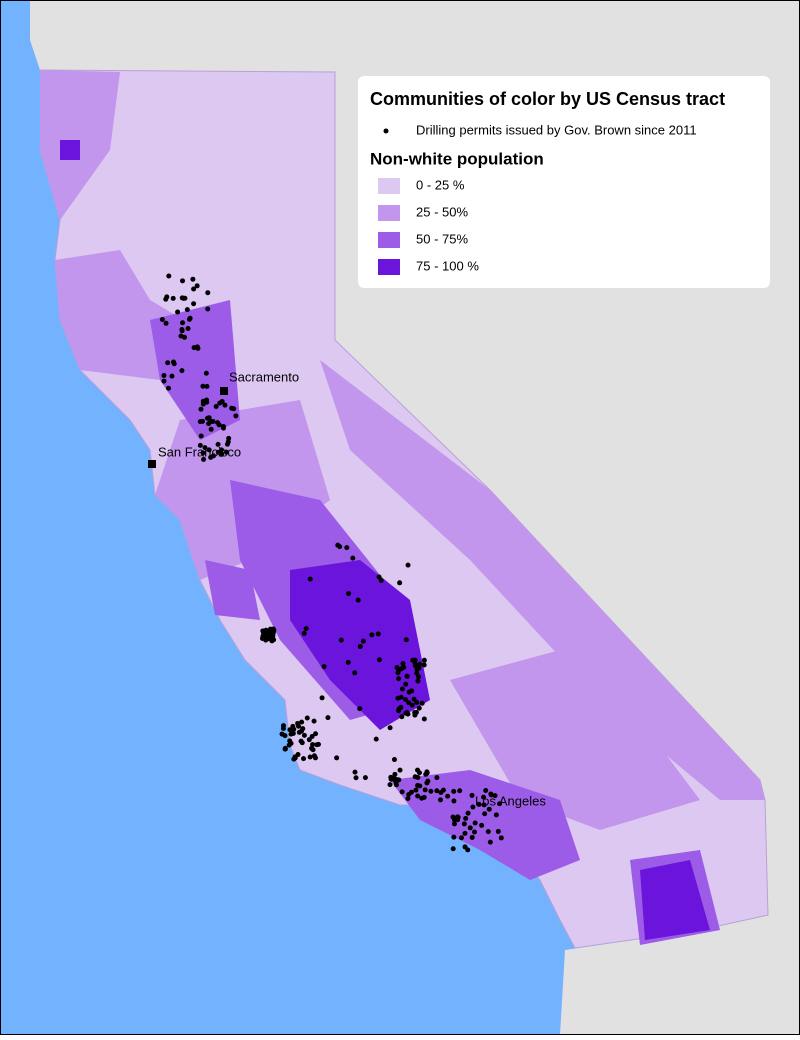 The height and width of the screenshot is (1040, 800). Describe the element at coordinates (70, 150) in the screenshot. I see `tract-area` at that location.